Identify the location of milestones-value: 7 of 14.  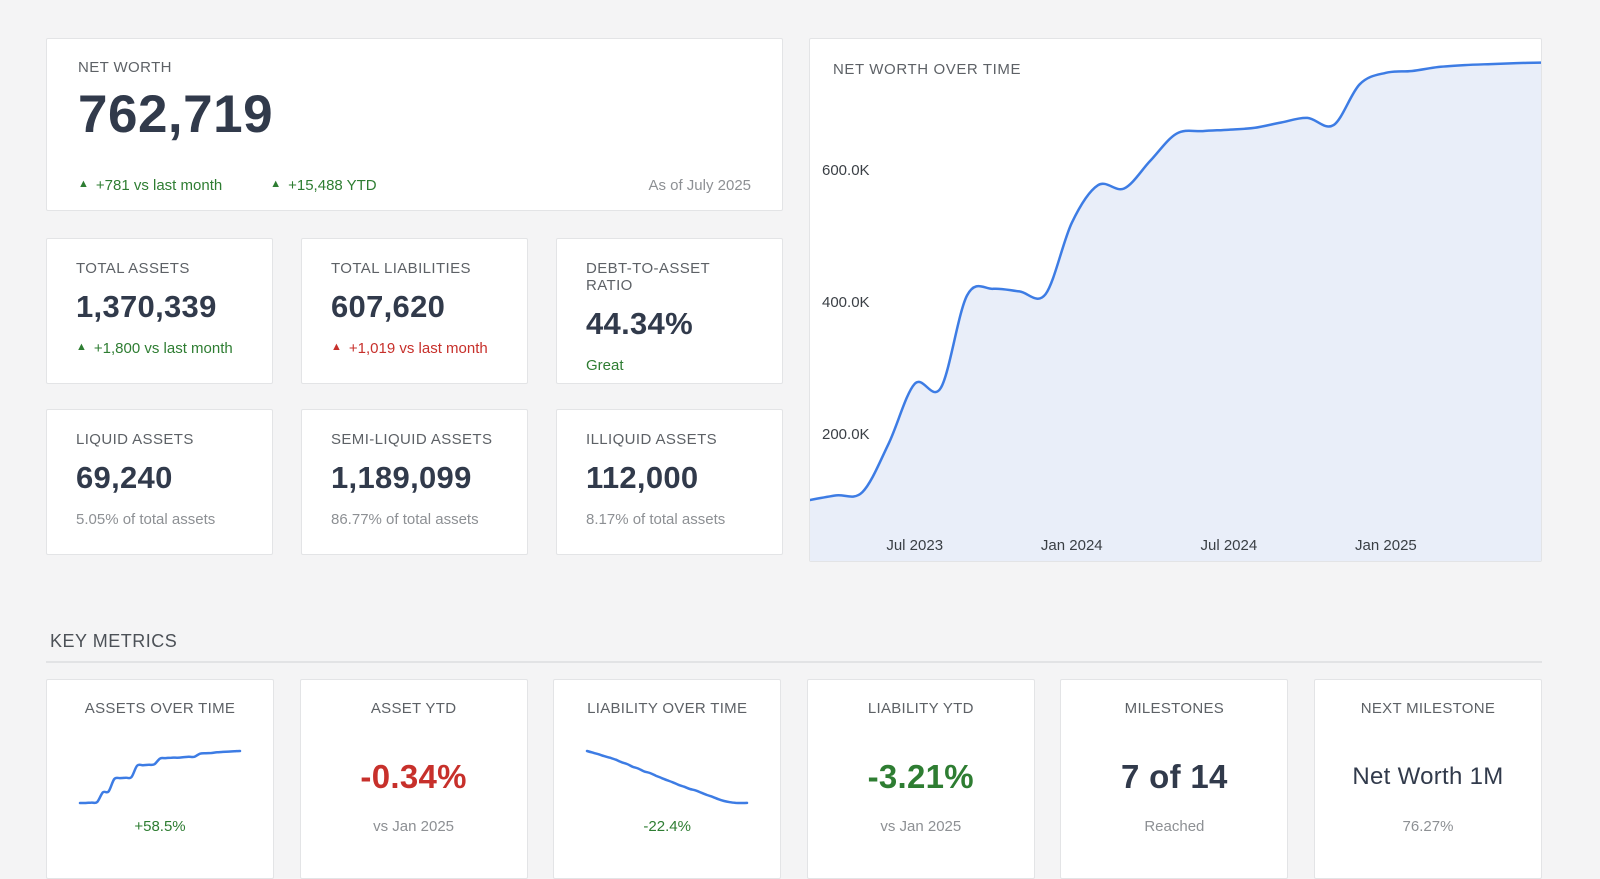
(1174, 776).